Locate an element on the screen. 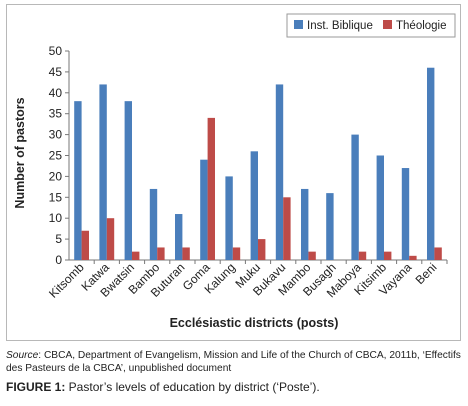 This screenshot has height=406, width=468. y-tick-label: 20 is located at coordinates (56, 176).